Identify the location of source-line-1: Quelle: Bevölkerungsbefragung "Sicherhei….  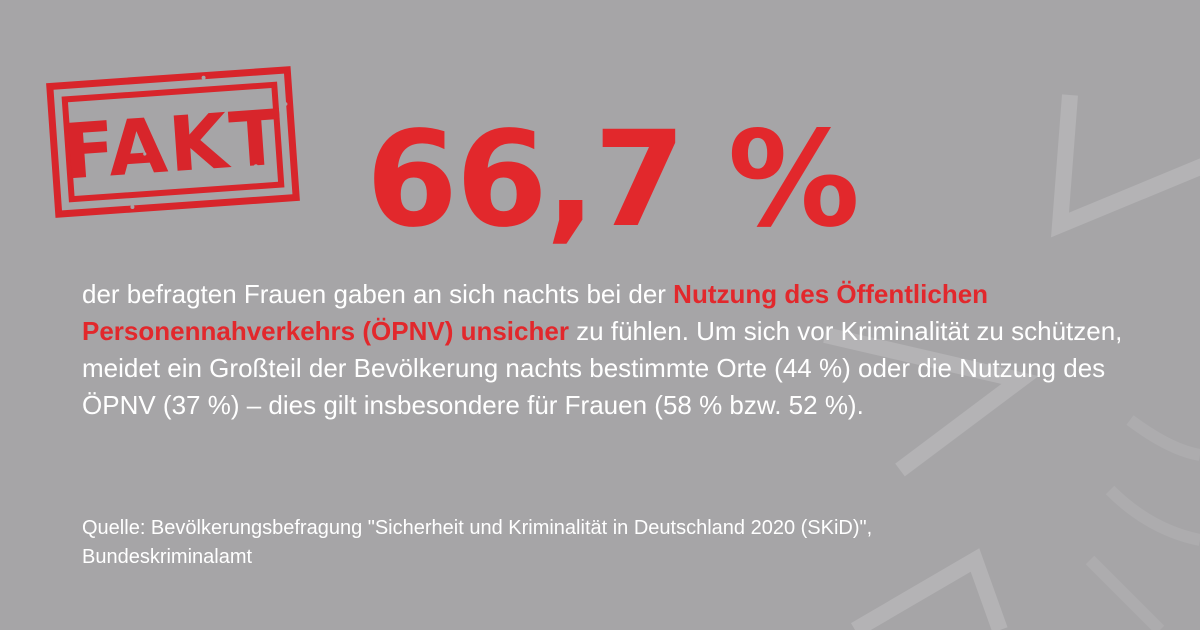
(477, 528).